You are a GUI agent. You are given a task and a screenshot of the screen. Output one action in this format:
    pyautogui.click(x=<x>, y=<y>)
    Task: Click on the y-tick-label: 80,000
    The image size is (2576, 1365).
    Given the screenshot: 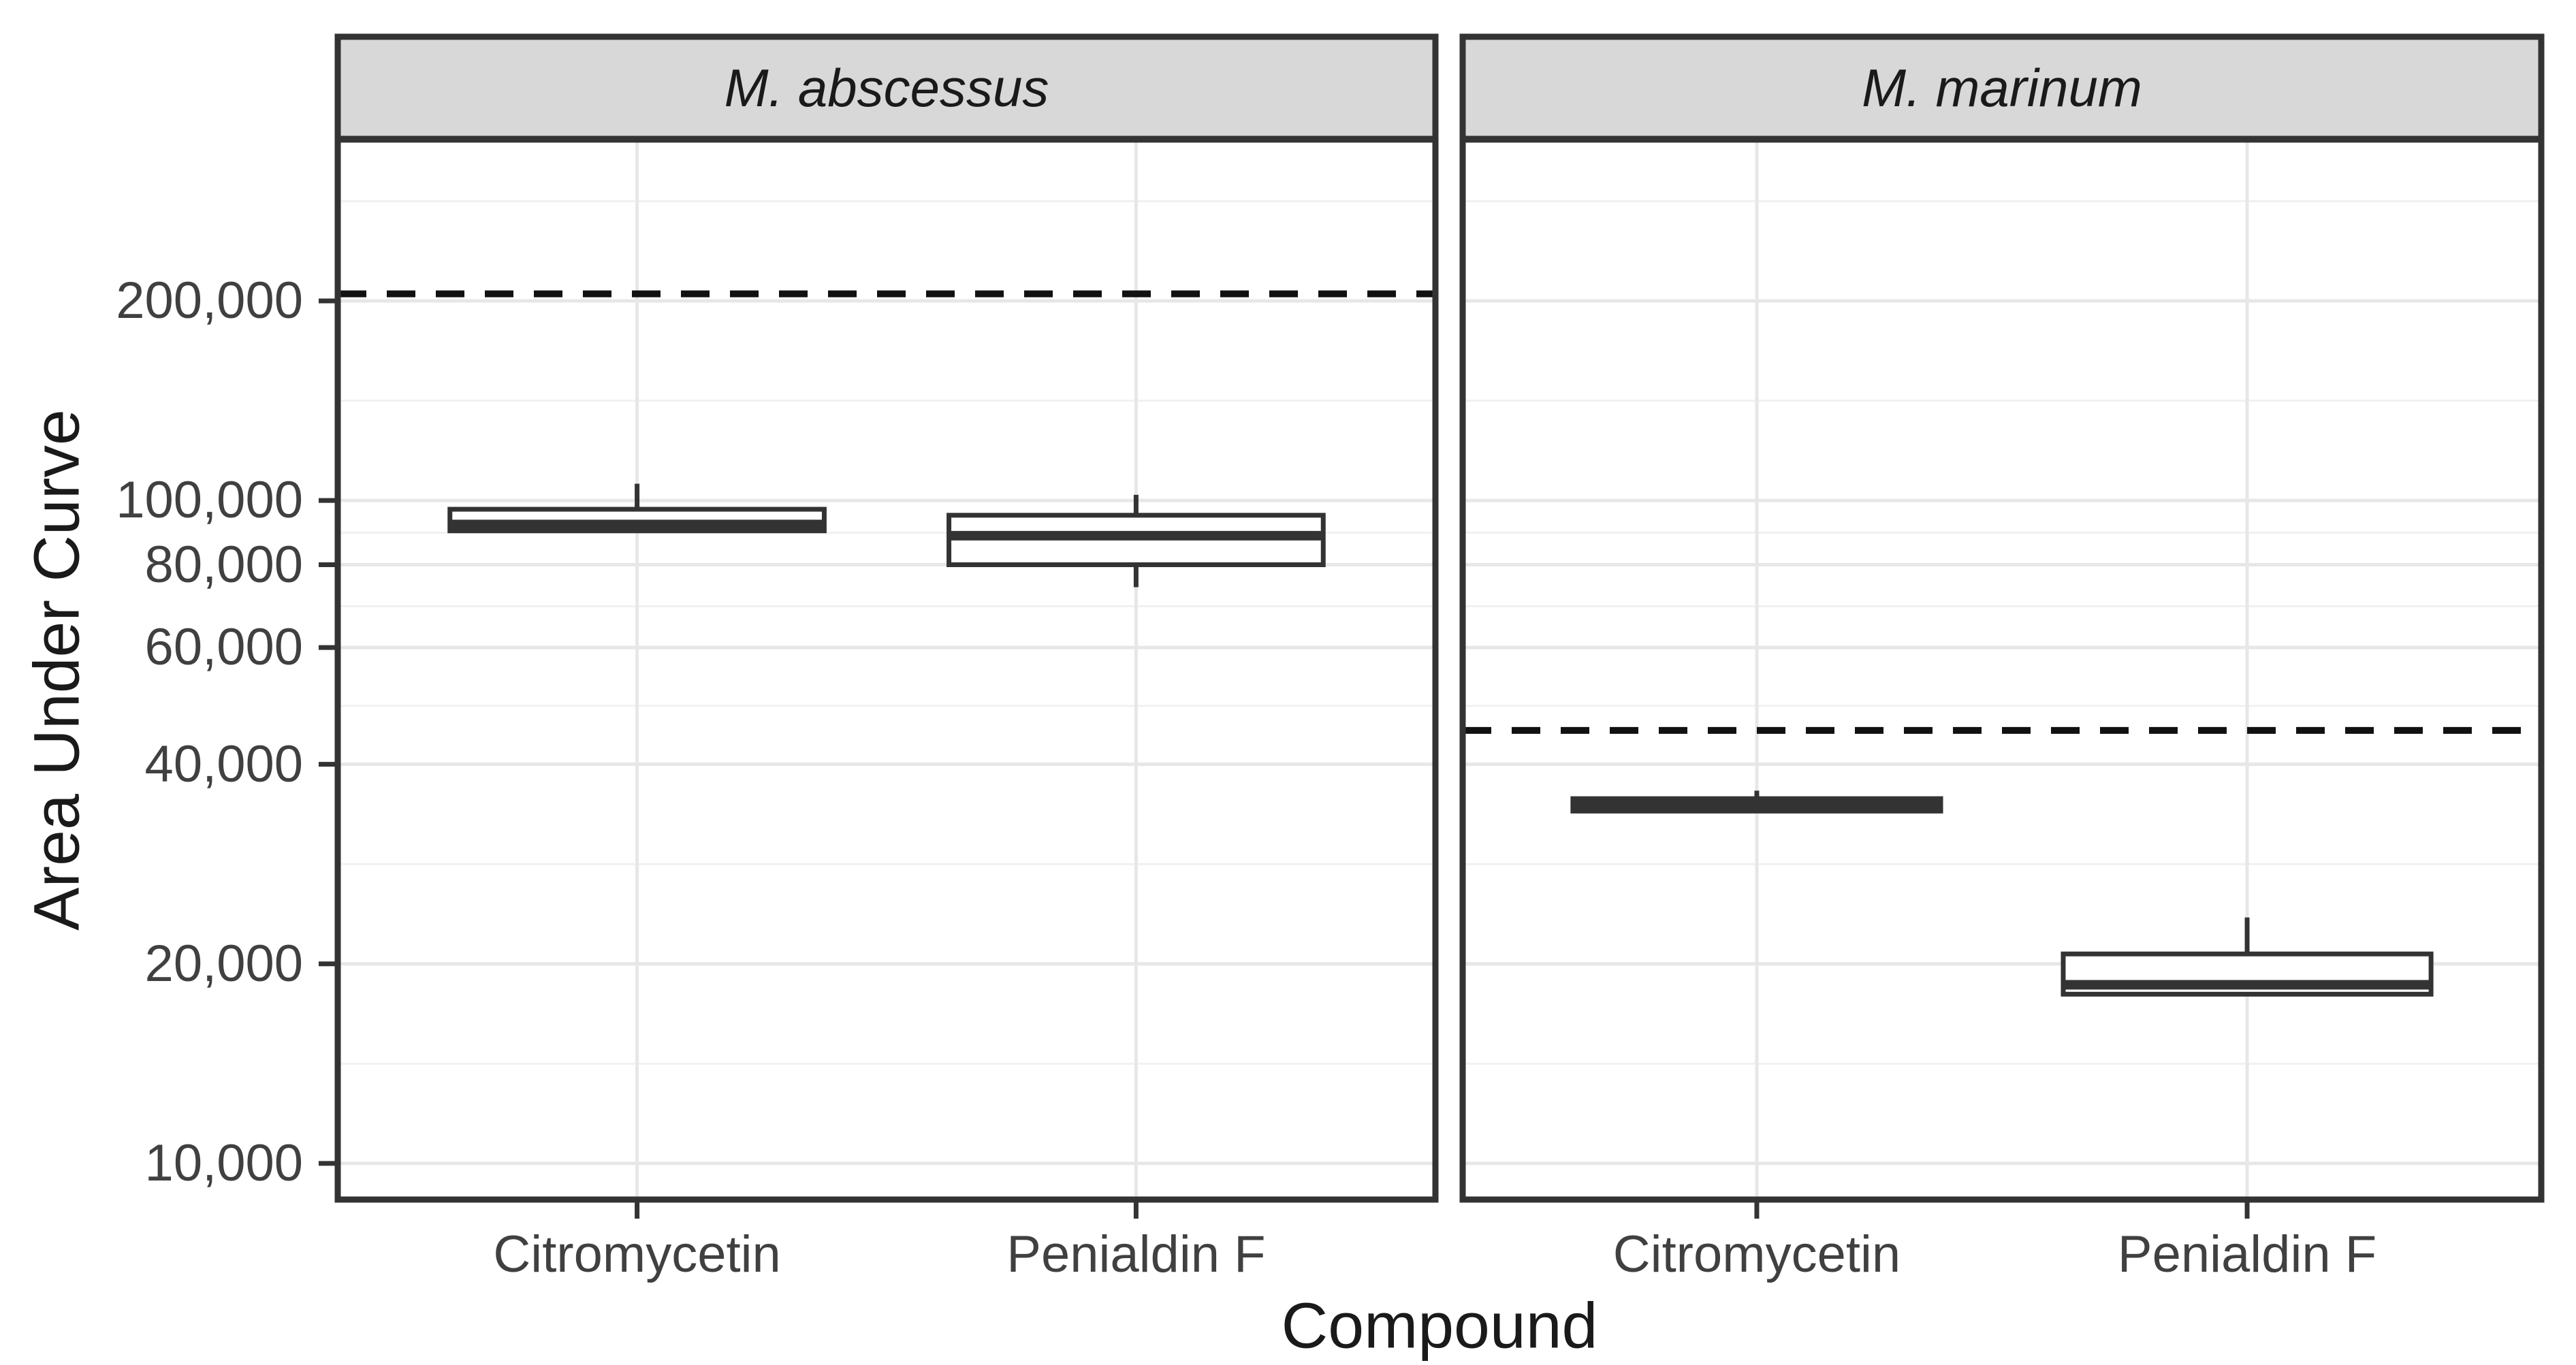 What is the action you would take?
    pyautogui.click(x=223, y=565)
    